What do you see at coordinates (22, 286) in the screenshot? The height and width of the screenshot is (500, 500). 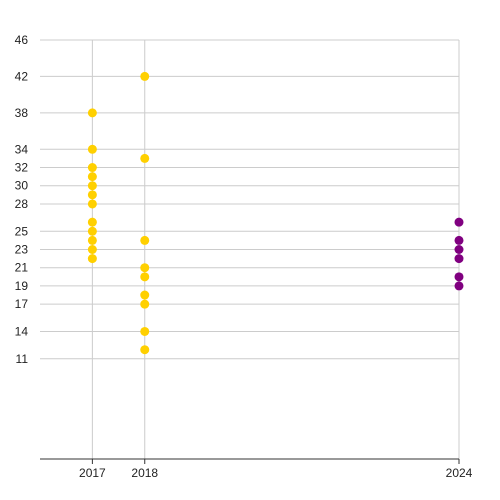 I see `y-tick-label: 19` at bounding box center [22, 286].